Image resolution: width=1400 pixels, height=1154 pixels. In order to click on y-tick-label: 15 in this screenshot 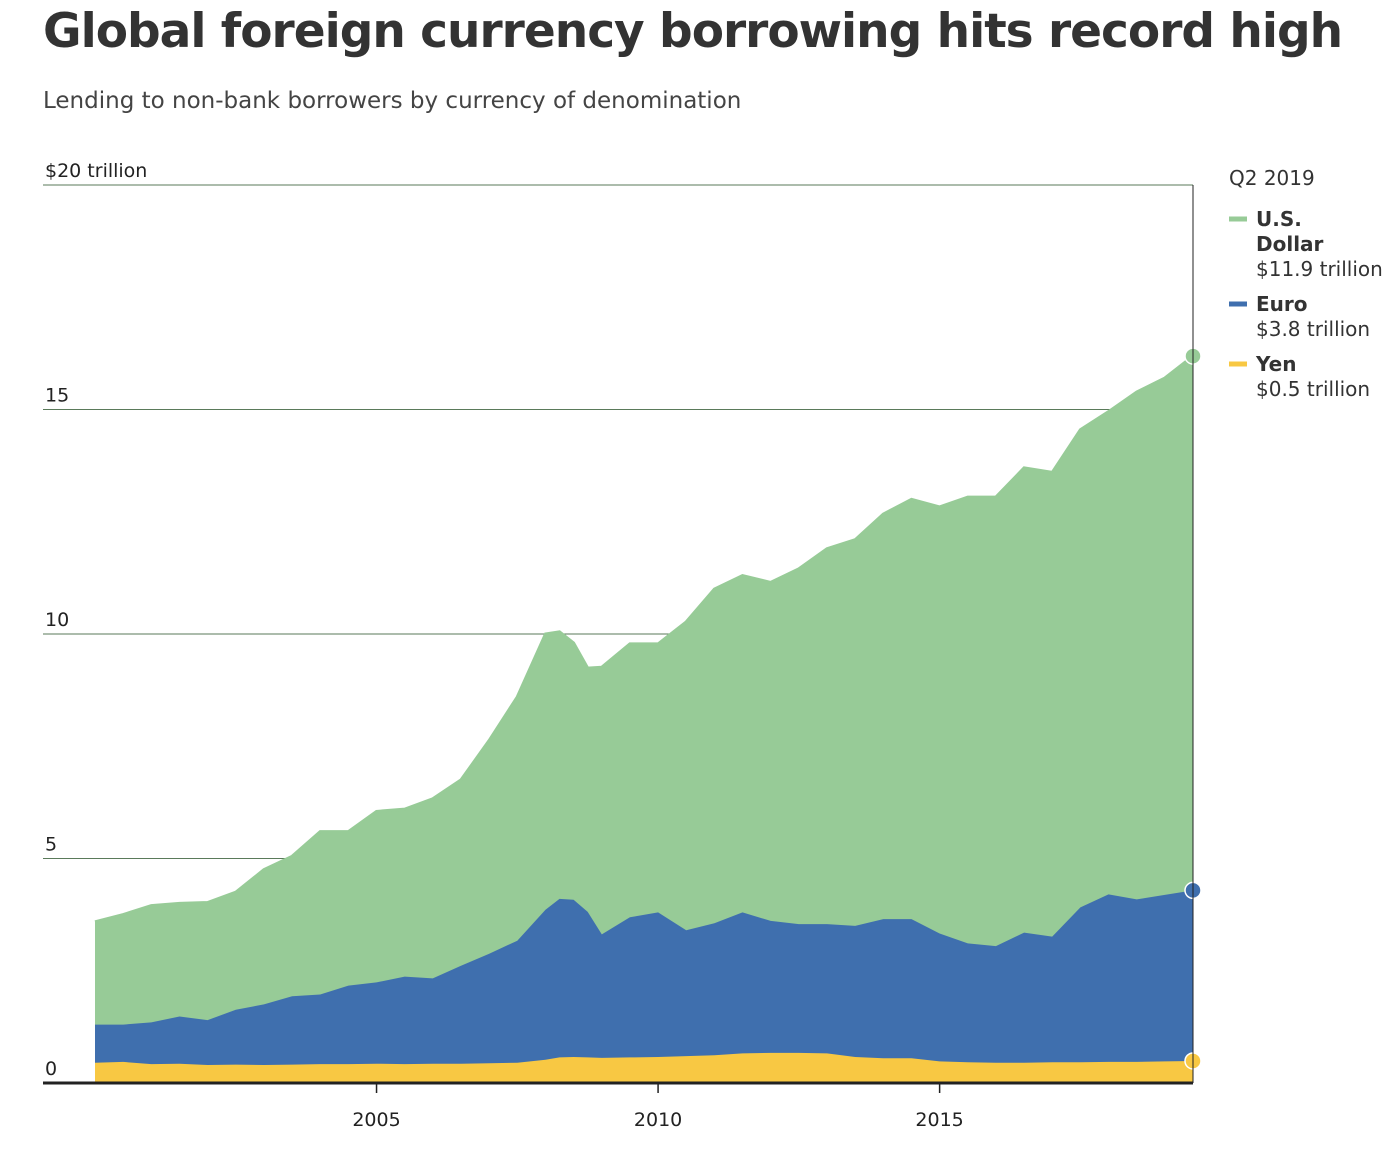, I will do `click(57, 396)`.